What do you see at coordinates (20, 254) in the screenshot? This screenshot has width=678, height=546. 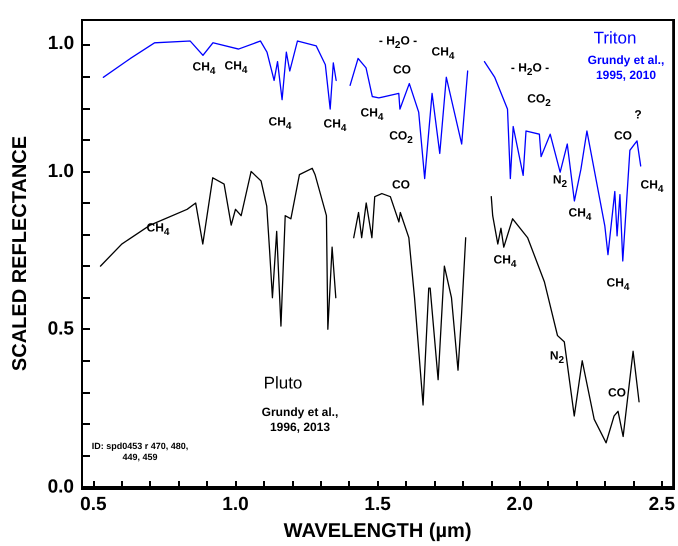 I see `y-axis-title: SCALED REFLECTANCE` at bounding box center [20, 254].